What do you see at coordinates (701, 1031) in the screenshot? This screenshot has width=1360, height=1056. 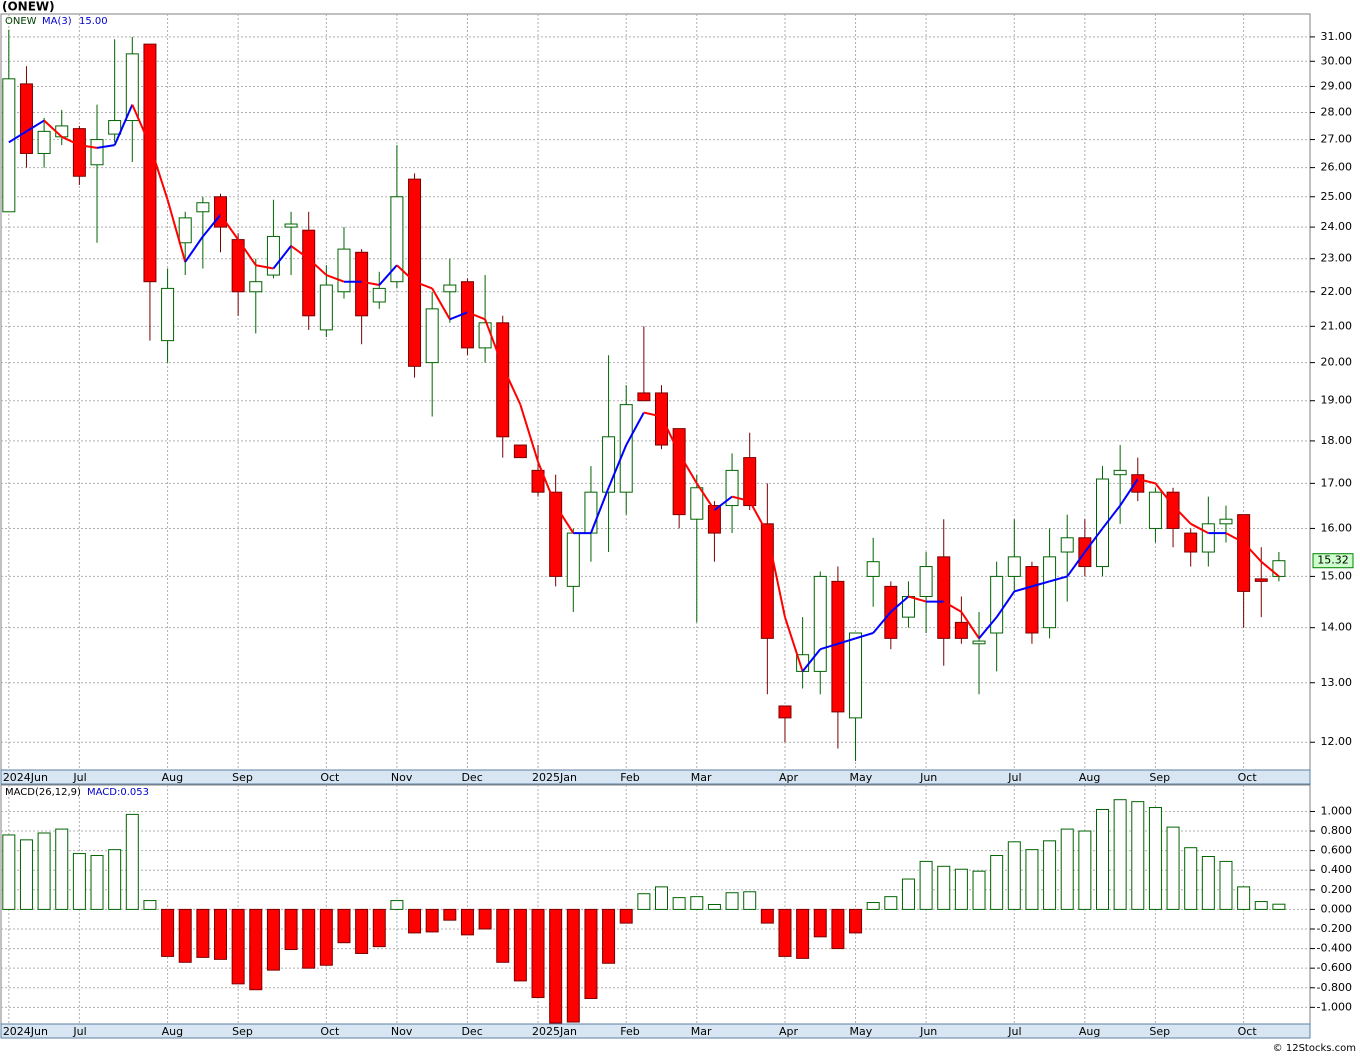 I see `x-tick-label: Mar` at bounding box center [701, 1031].